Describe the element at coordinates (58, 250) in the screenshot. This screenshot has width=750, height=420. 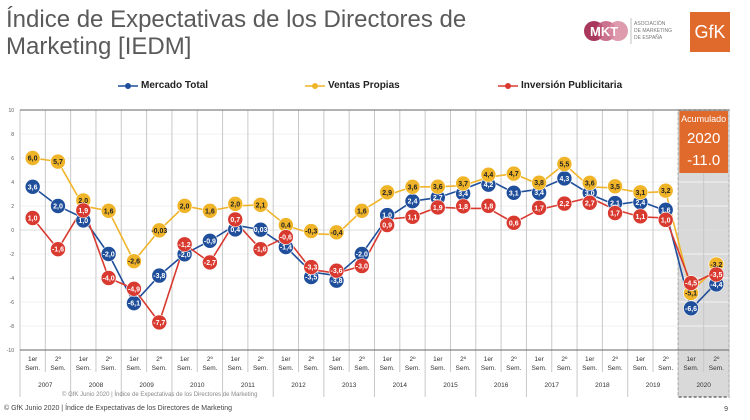
I see `data-label: -1,6` at that location.